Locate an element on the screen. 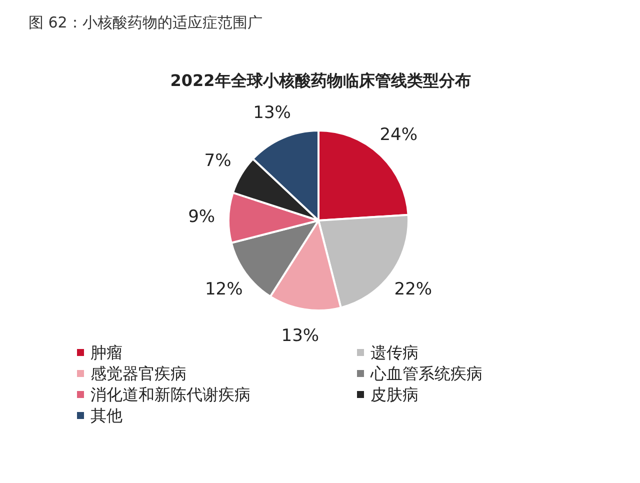 The height and width of the screenshot is (483, 640). legend-label: 肿瘤 is located at coordinates (106, 352).